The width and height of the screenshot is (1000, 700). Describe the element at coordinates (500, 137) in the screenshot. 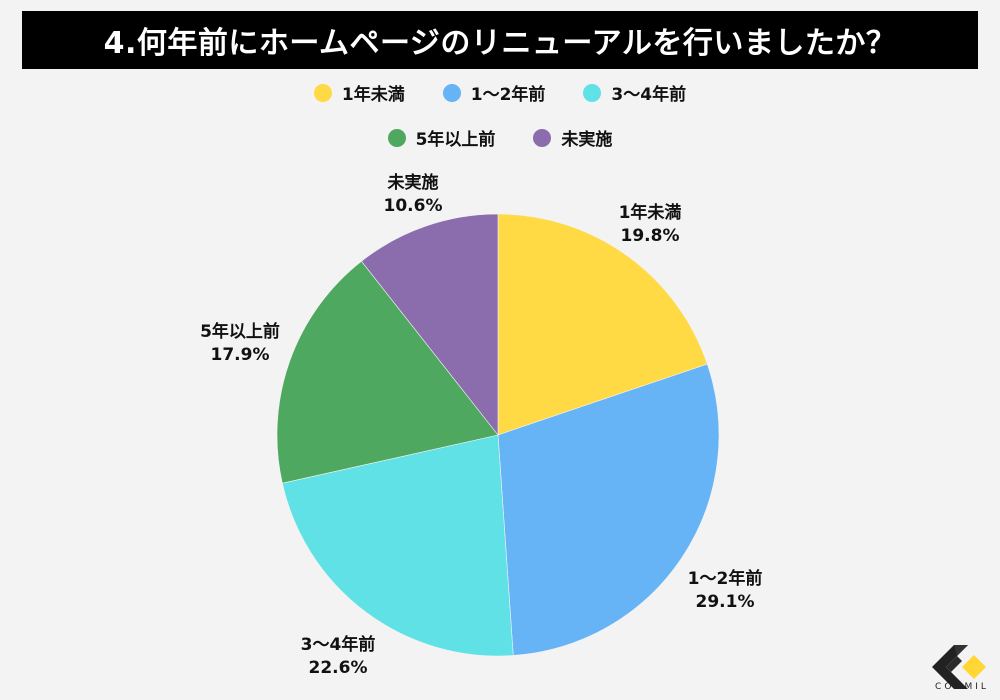

I see `legend-row-2: 5年以上前 未実施` at that location.